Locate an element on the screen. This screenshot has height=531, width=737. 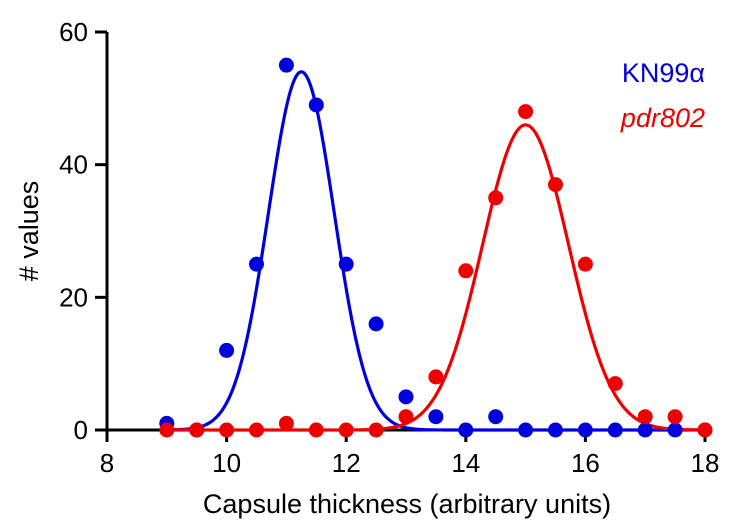
x-tick-label: 12 is located at coordinates (346, 463).